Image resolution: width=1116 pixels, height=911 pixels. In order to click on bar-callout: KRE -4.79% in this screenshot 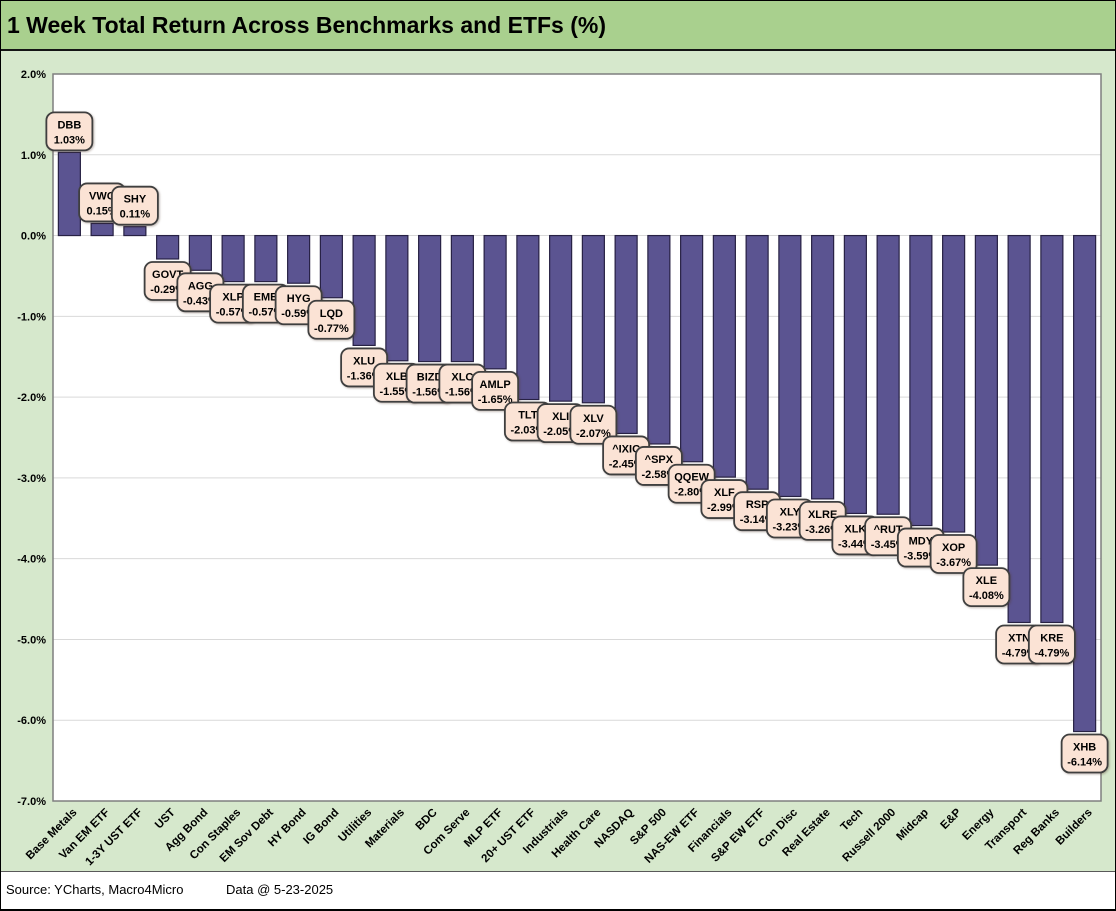, I will do `click(1051, 644)`.